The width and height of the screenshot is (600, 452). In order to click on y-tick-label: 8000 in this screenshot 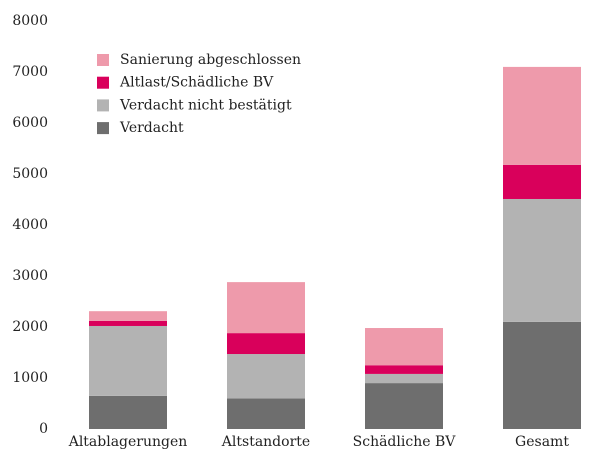, I will do `click(30, 21)`.